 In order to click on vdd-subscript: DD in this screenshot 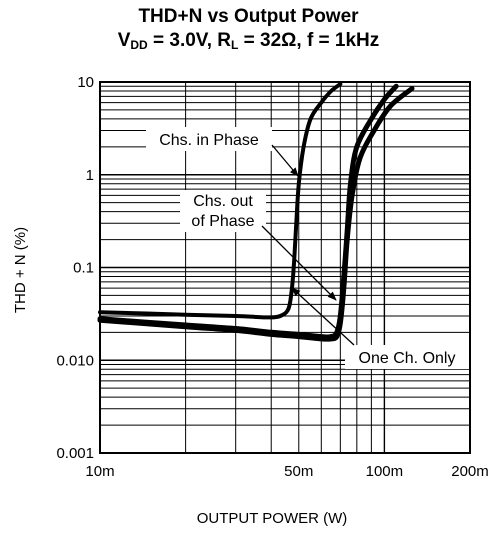, I will do `click(139, 45)`.